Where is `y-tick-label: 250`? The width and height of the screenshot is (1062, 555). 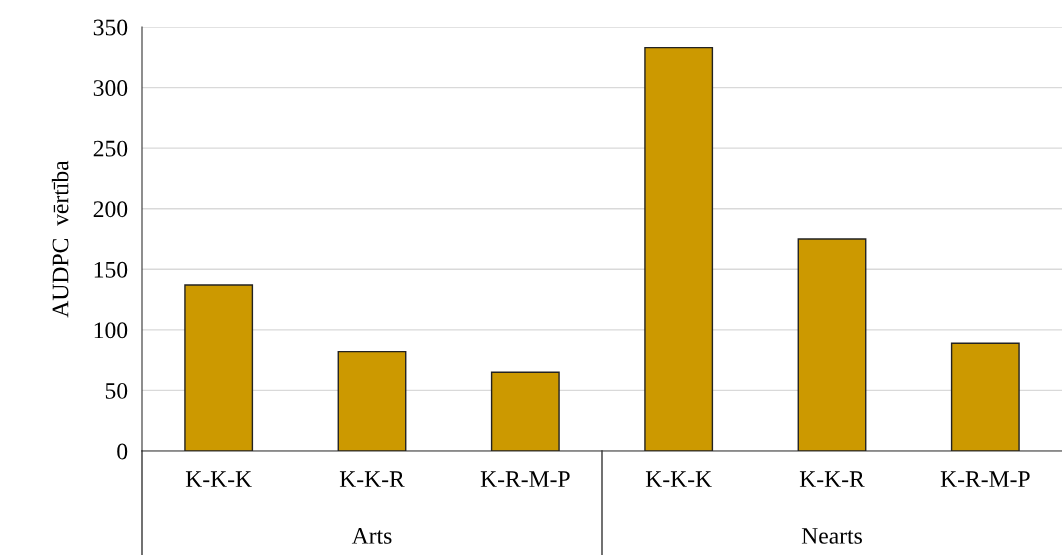 y-tick-label: 250 is located at coordinates (110, 148).